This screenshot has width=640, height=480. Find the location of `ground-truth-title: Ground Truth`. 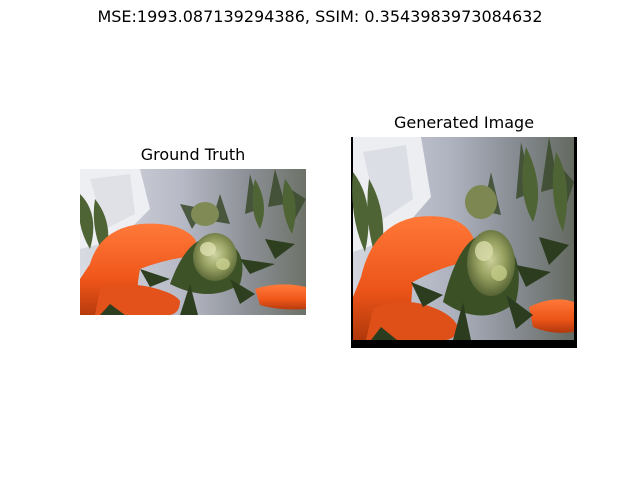

ground-truth-title: Ground Truth is located at coordinates (193, 154).